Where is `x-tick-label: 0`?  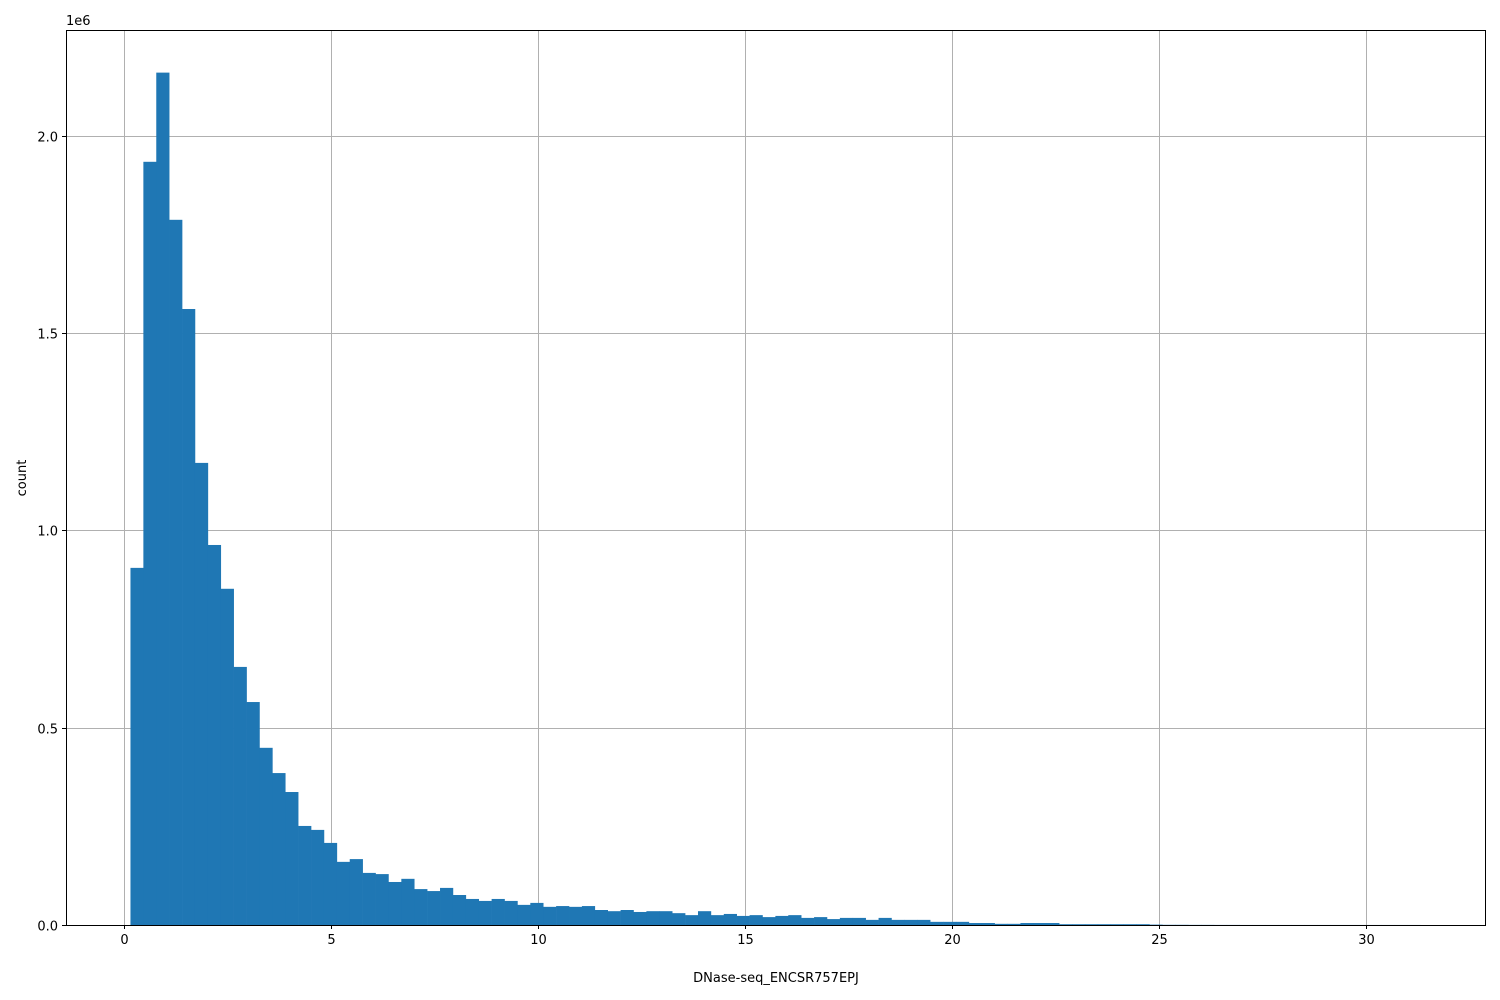
x-tick-label: 0 is located at coordinates (124, 940).